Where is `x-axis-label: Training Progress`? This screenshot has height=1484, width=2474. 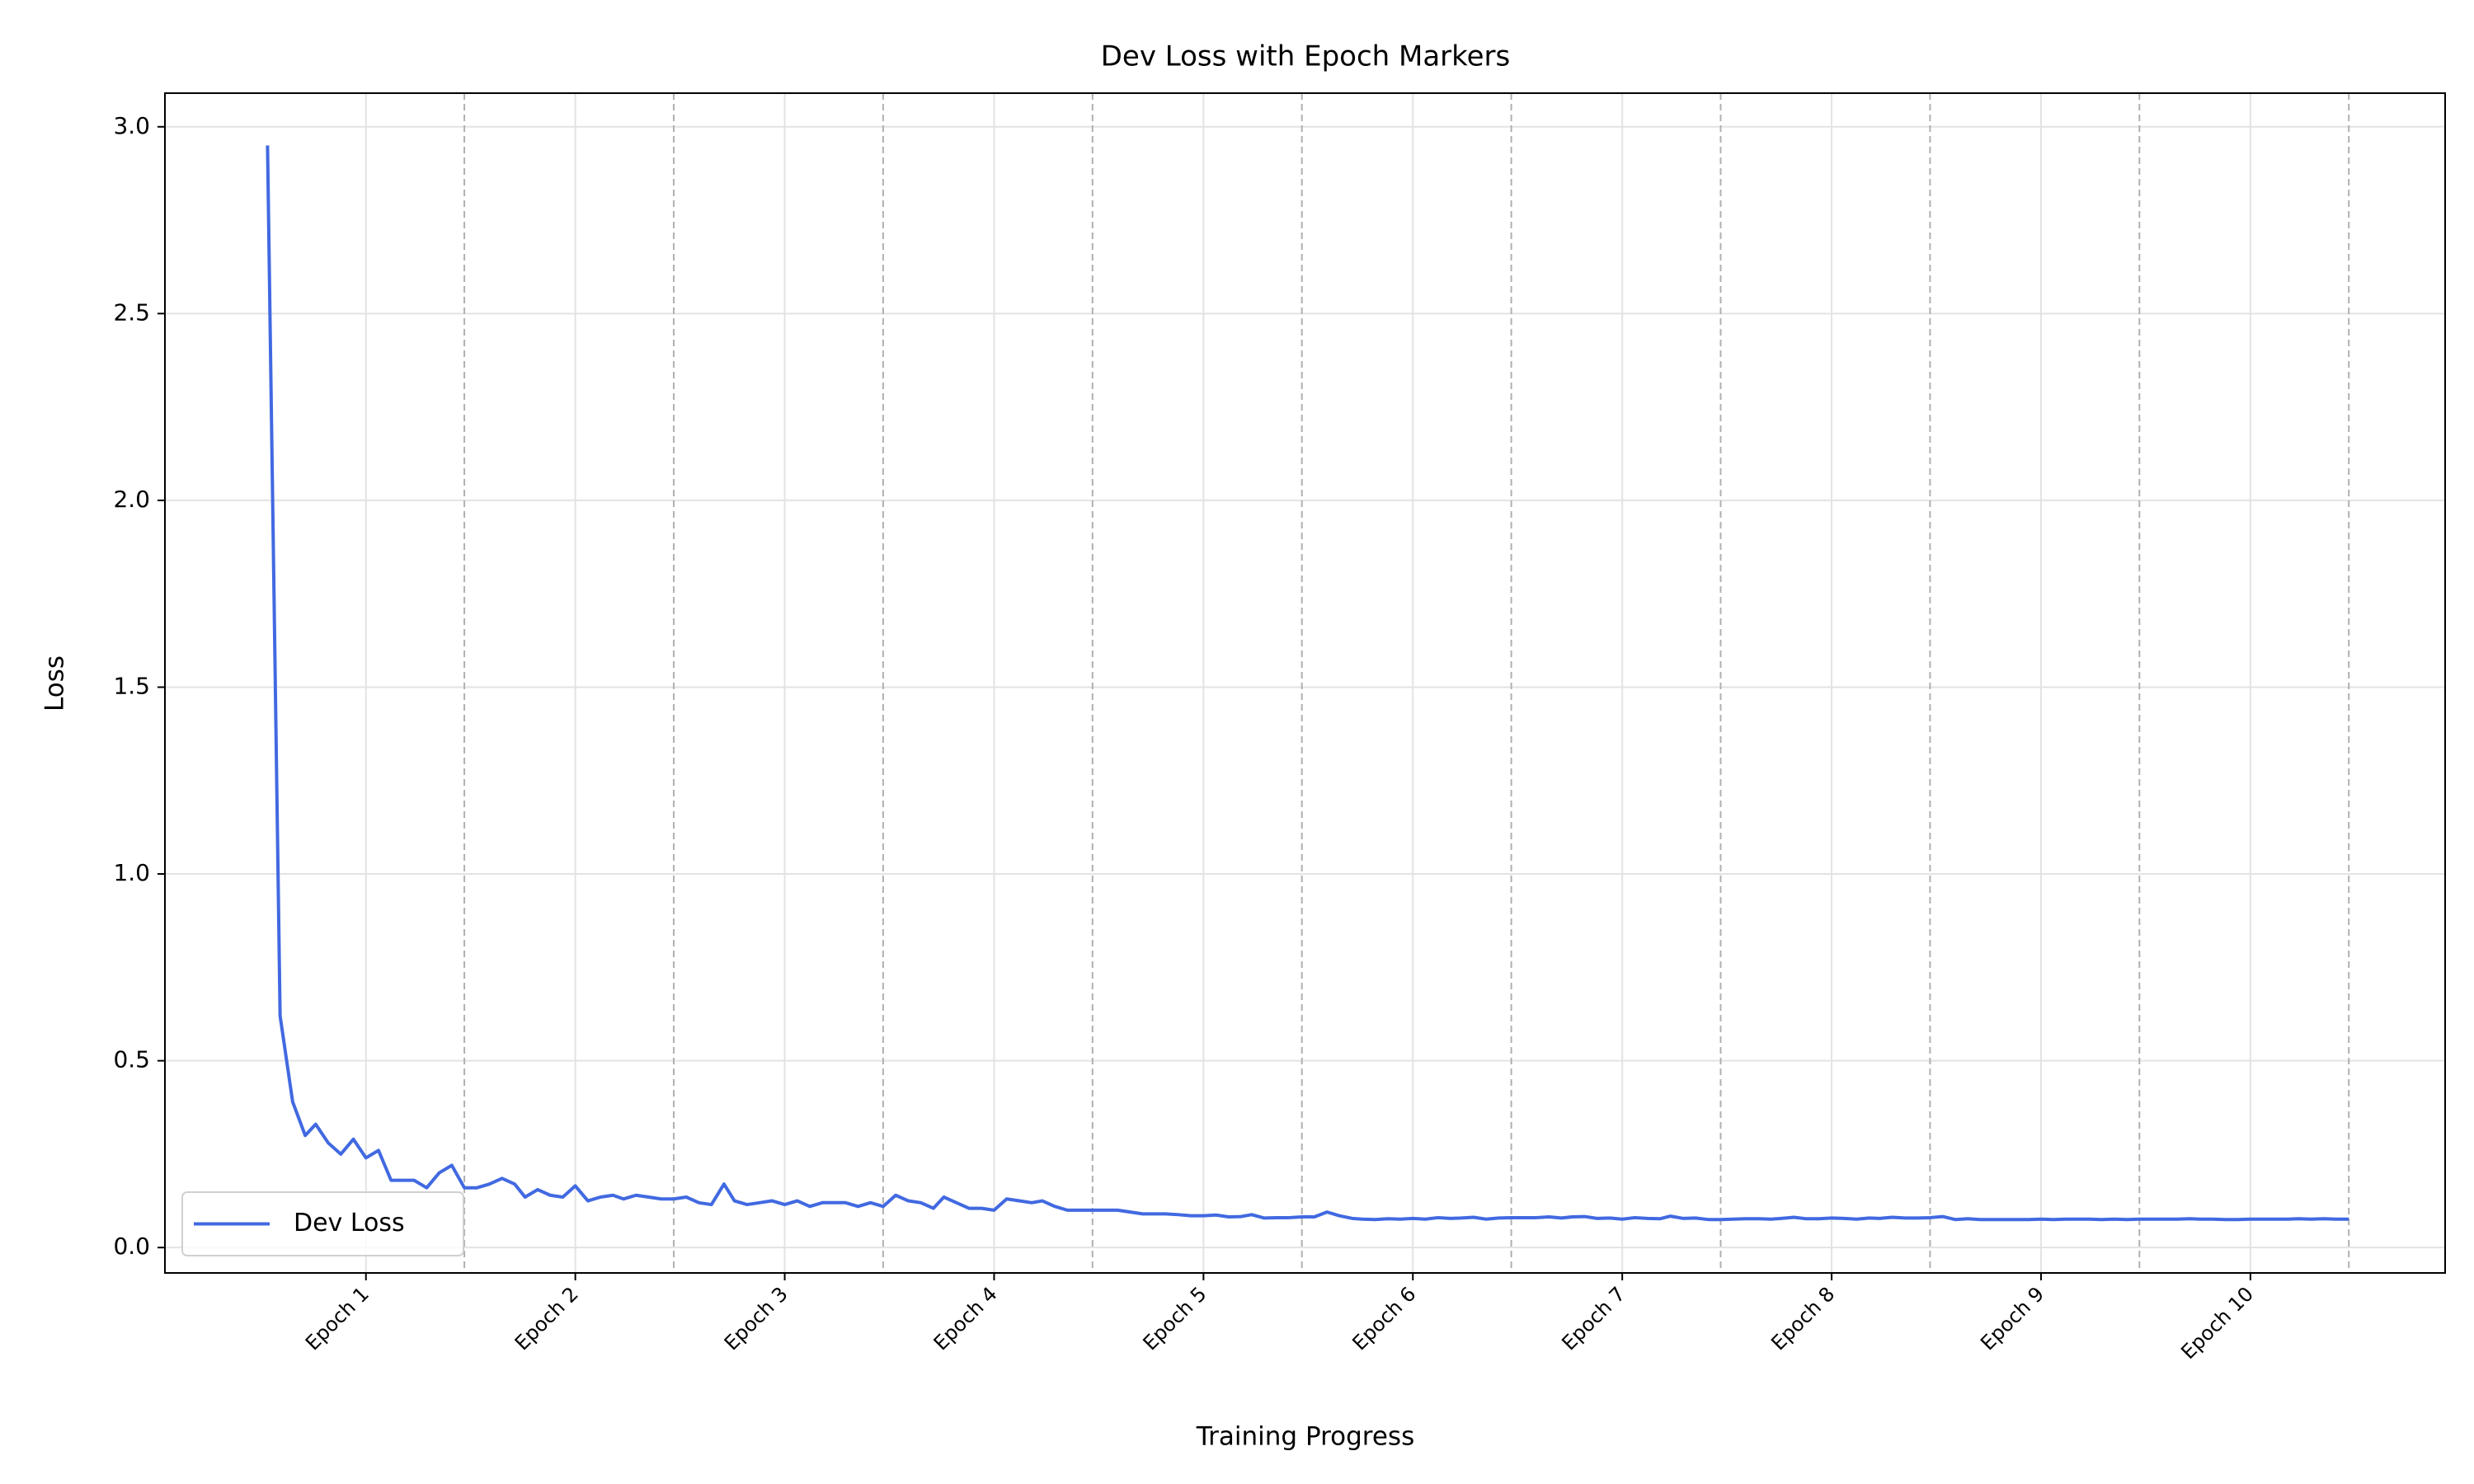 x-axis-label: Training Progress is located at coordinates (1305, 1437).